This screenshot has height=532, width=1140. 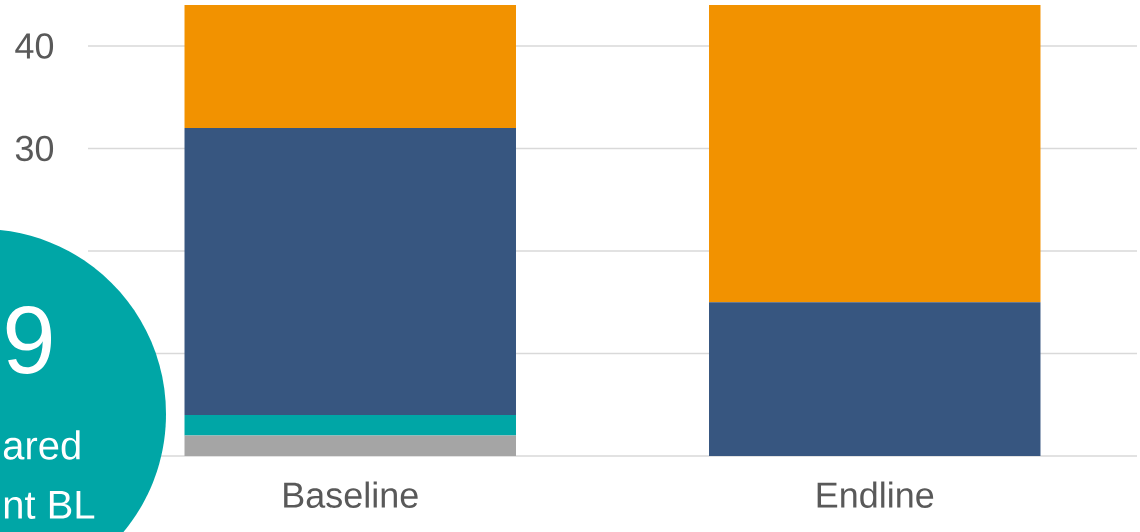 What do you see at coordinates (29, 340) in the screenshot?
I see `text: 9` at bounding box center [29, 340].